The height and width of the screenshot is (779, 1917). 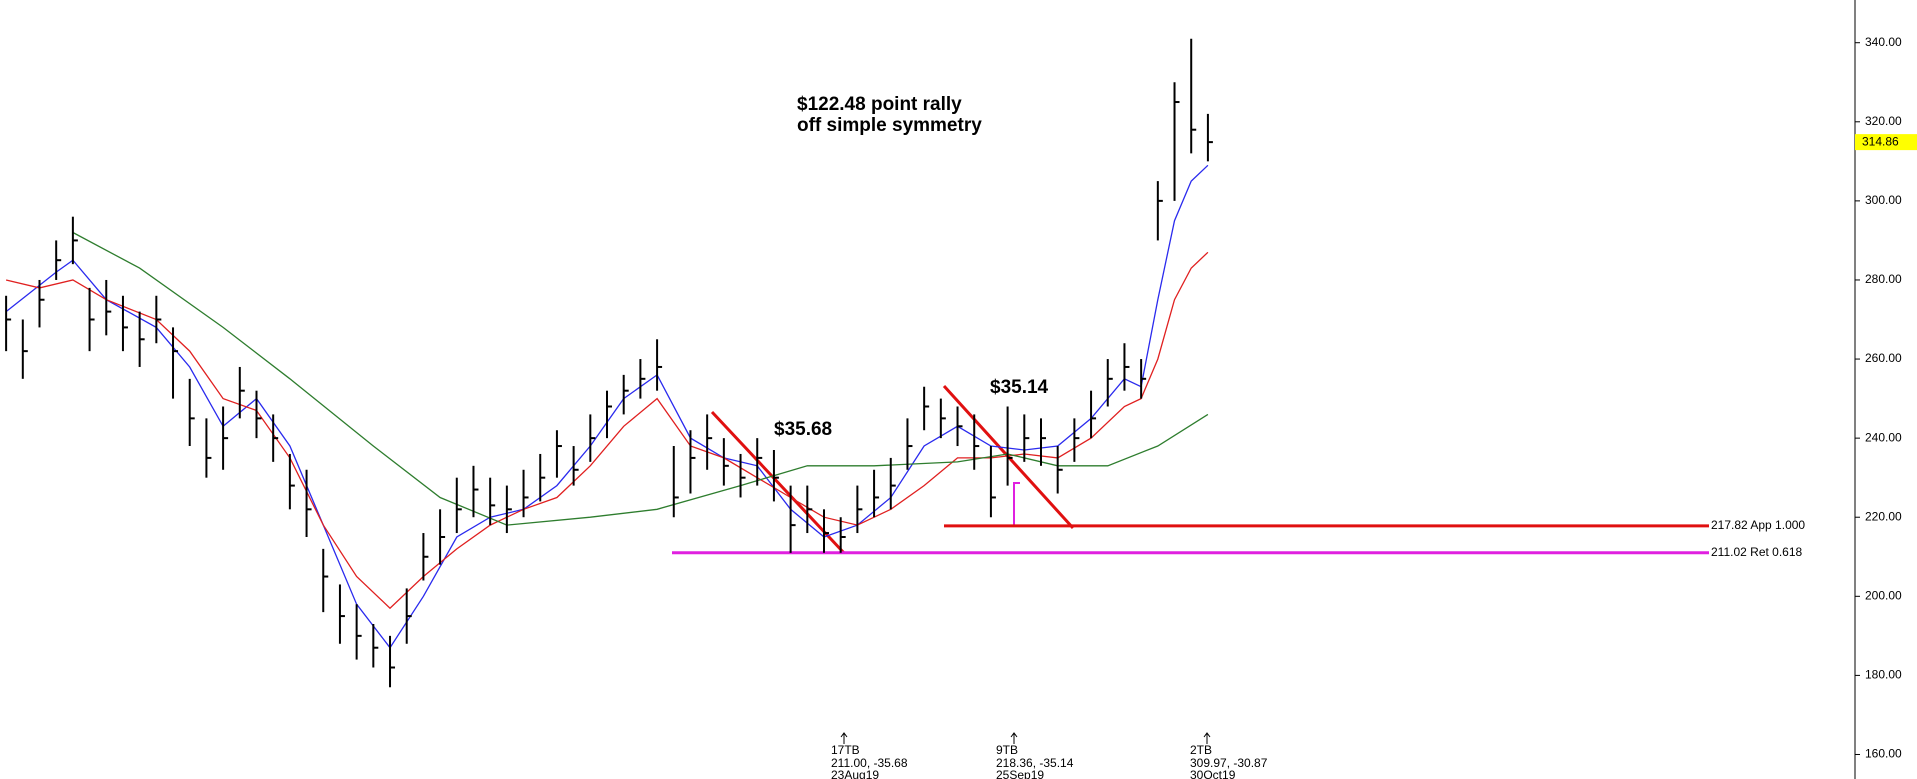 What do you see at coordinates (1883, 279) in the screenshot?
I see `y-tick-label: 280.00` at bounding box center [1883, 279].